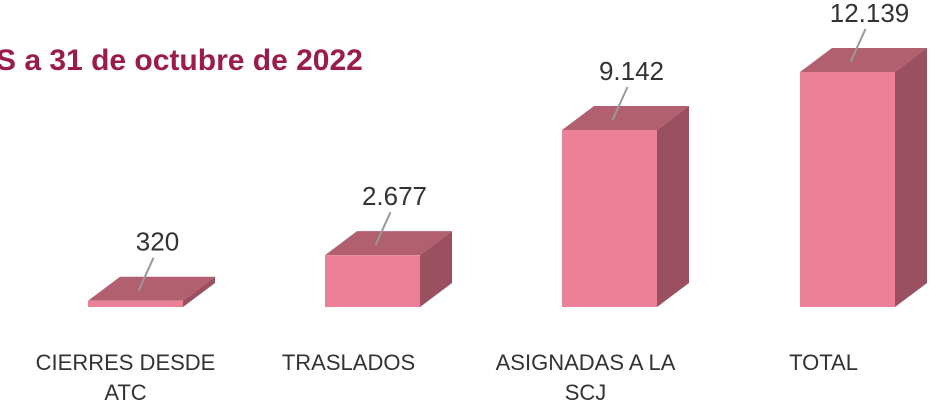 The height and width of the screenshot is (407, 938). What do you see at coordinates (125, 377) in the screenshot?
I see `category-label: CIERRES DESDE ATC` at bounding box center [125, 377].